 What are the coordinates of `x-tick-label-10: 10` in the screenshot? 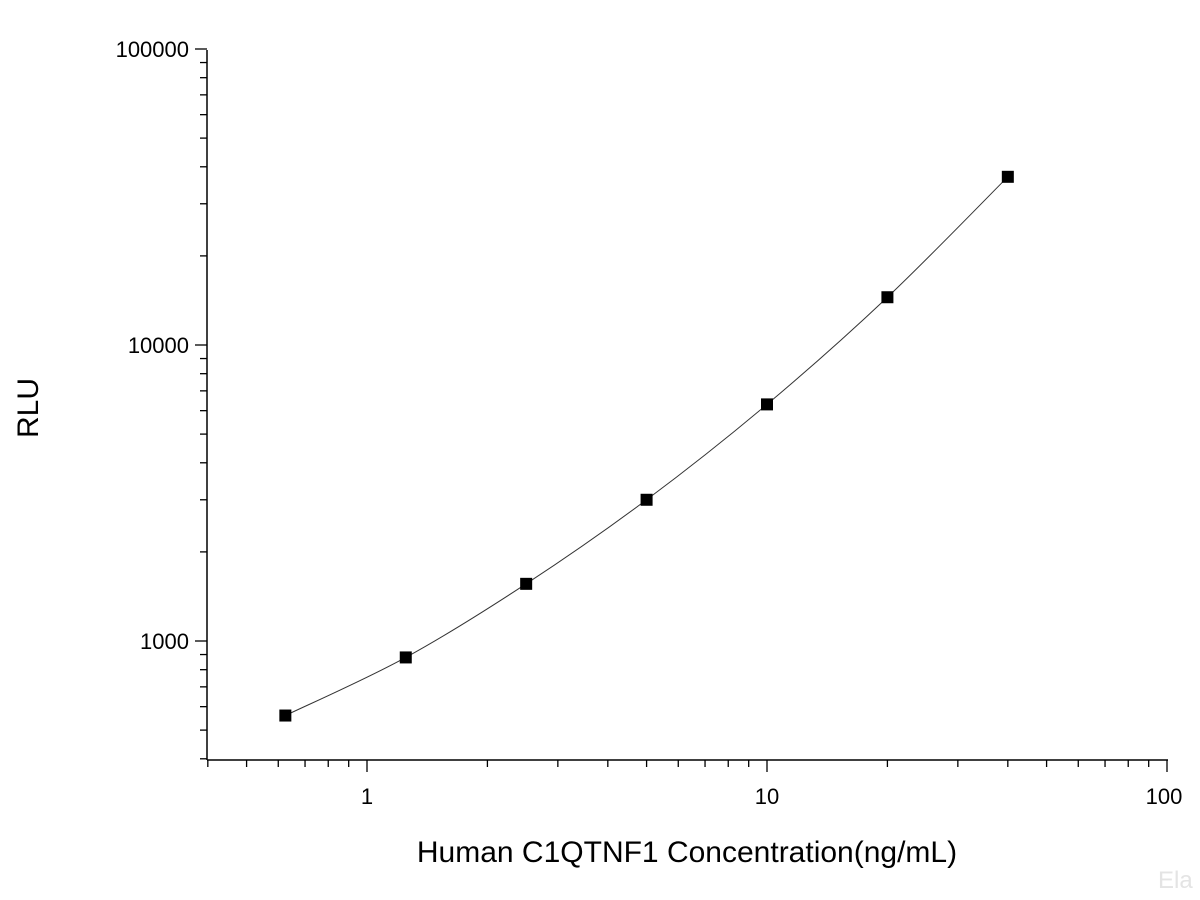 It's located at (767, 796).